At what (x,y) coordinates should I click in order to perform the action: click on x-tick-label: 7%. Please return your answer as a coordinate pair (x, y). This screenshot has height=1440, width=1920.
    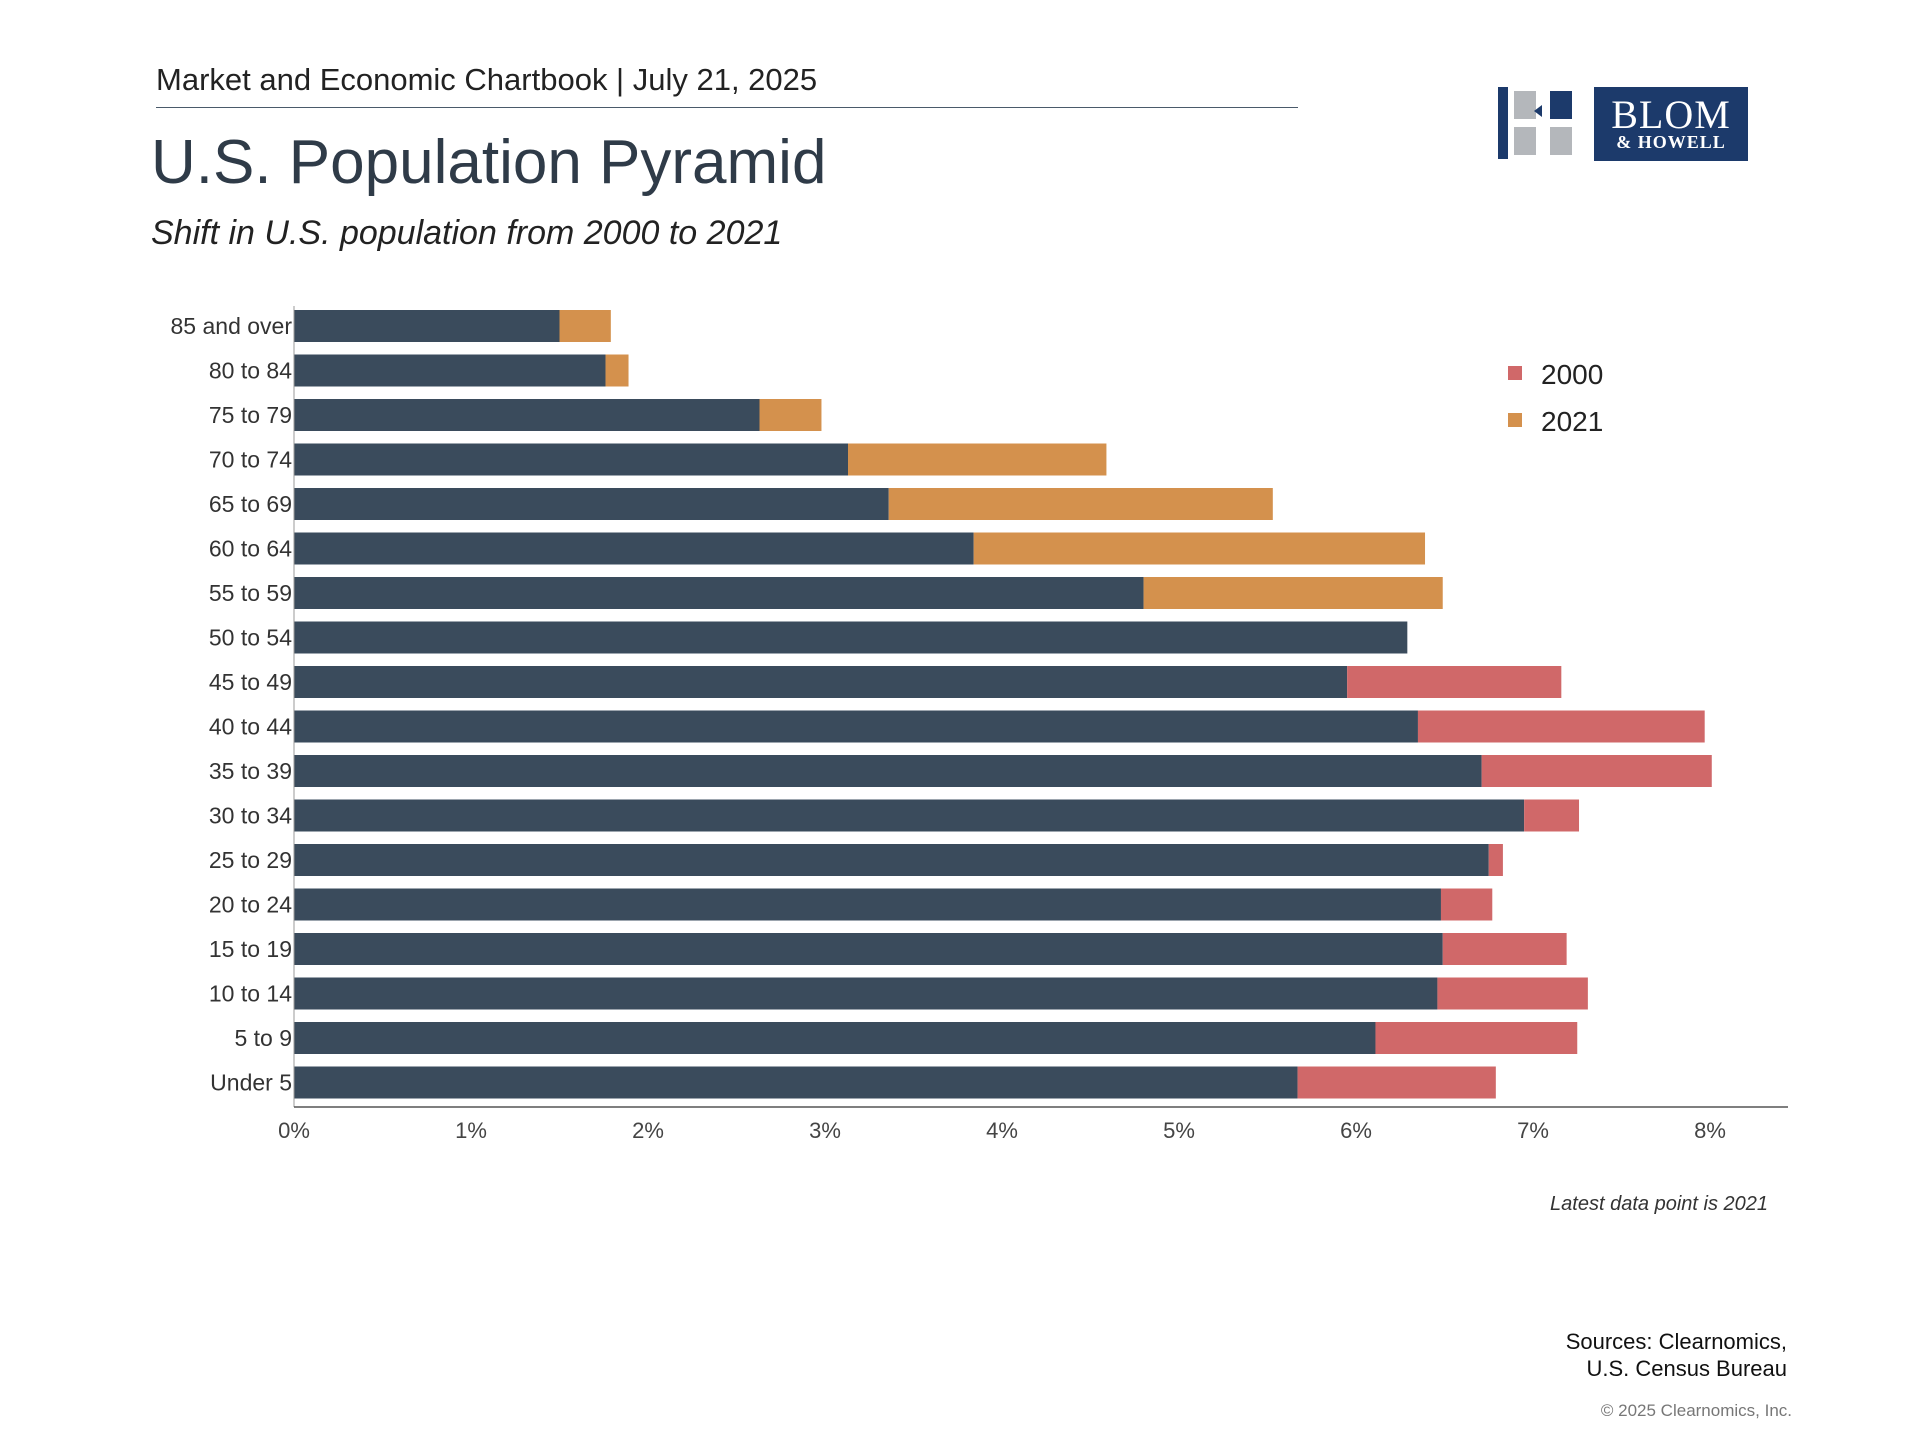
    Looking at the image, I should click on (1533, 1130).